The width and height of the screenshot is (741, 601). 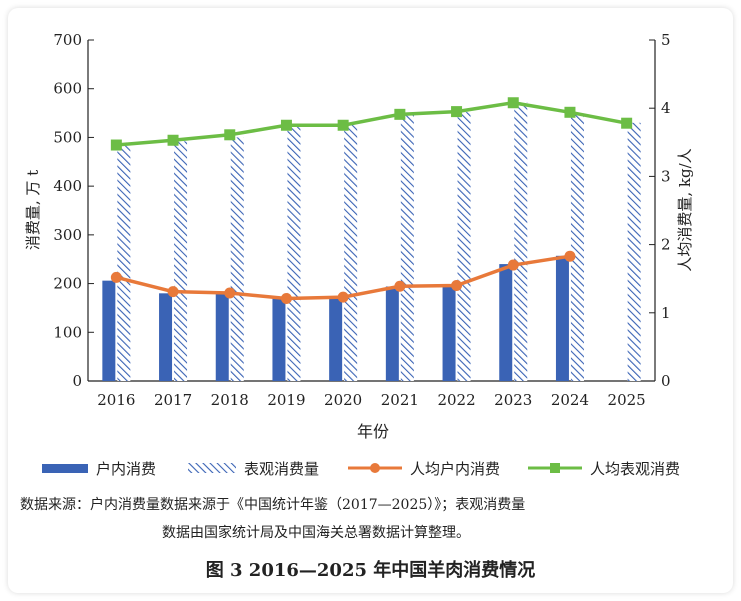 I want to click on legend-swatch-hatched-bar, so click(x=212, y=468).